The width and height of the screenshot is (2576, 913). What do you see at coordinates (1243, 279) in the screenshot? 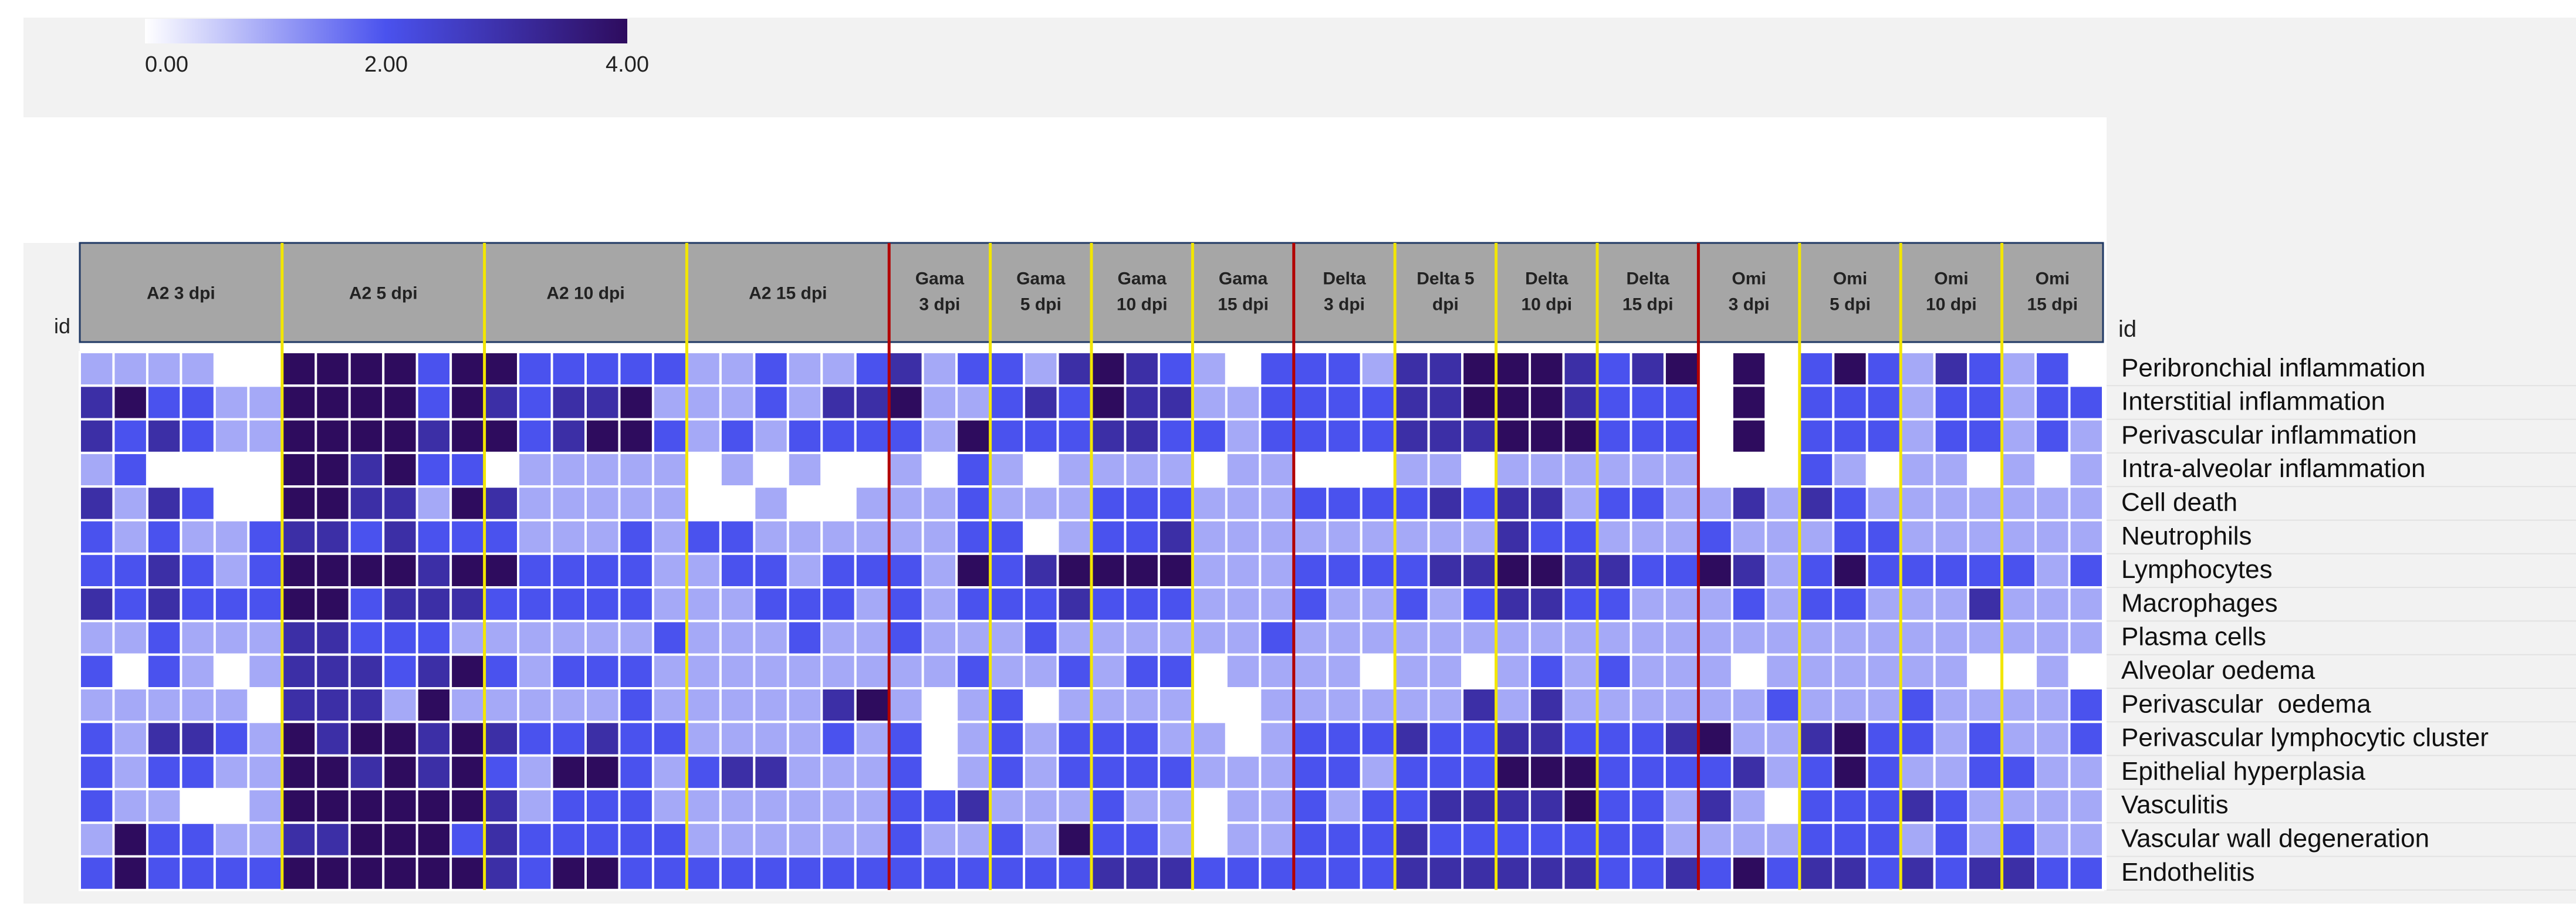
I see `group-header-label: Gama` at bounding box center [1243, 279].